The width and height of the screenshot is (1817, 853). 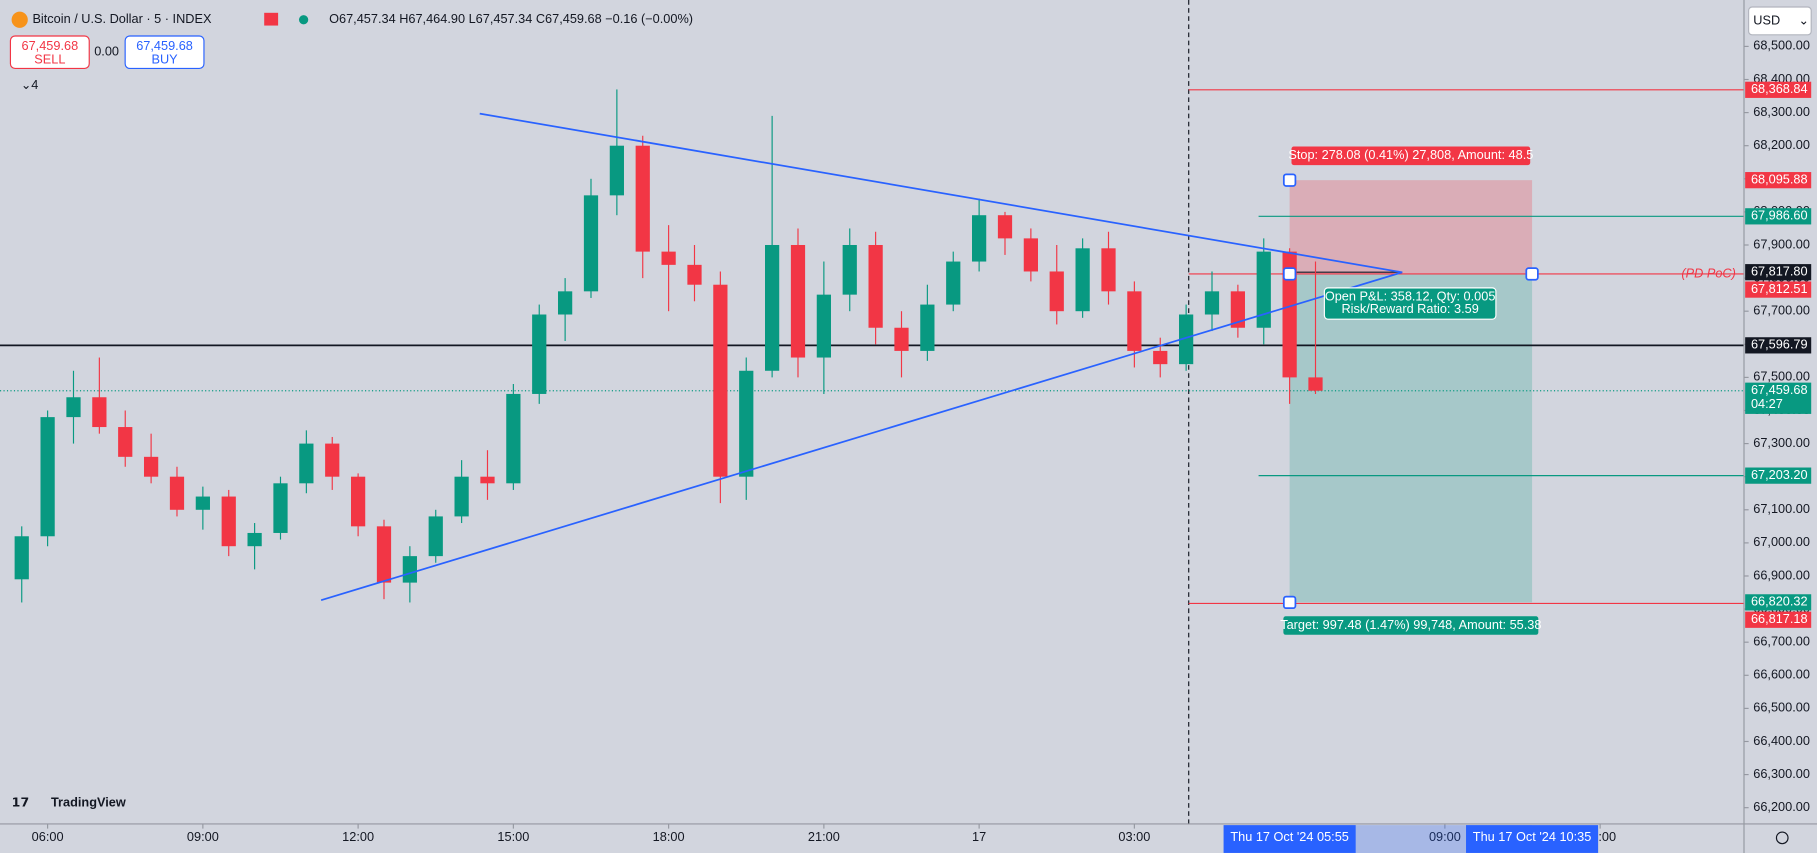 I want to click on price-badge-label: 66,820.32, so click(x=1779, y=601).